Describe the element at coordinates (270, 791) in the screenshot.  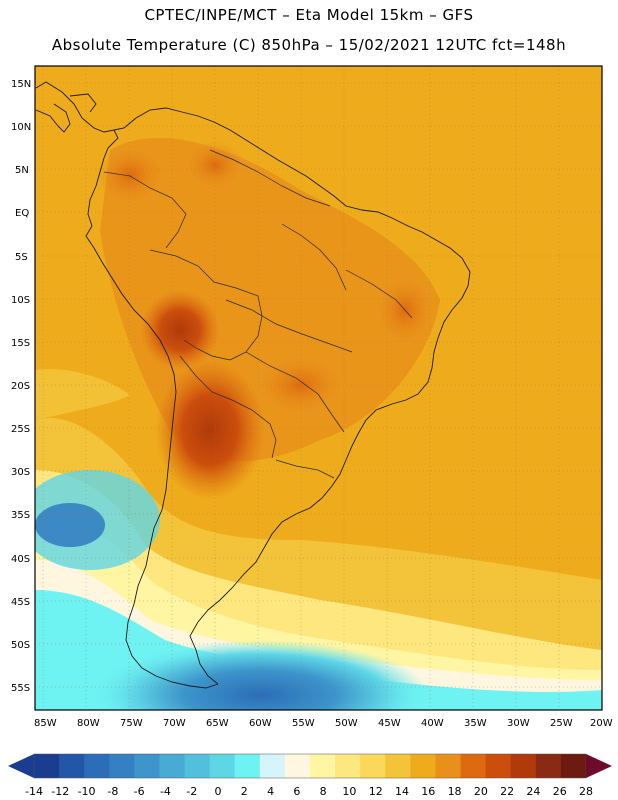
I see `colorbar-tick-label: 4` at that location.